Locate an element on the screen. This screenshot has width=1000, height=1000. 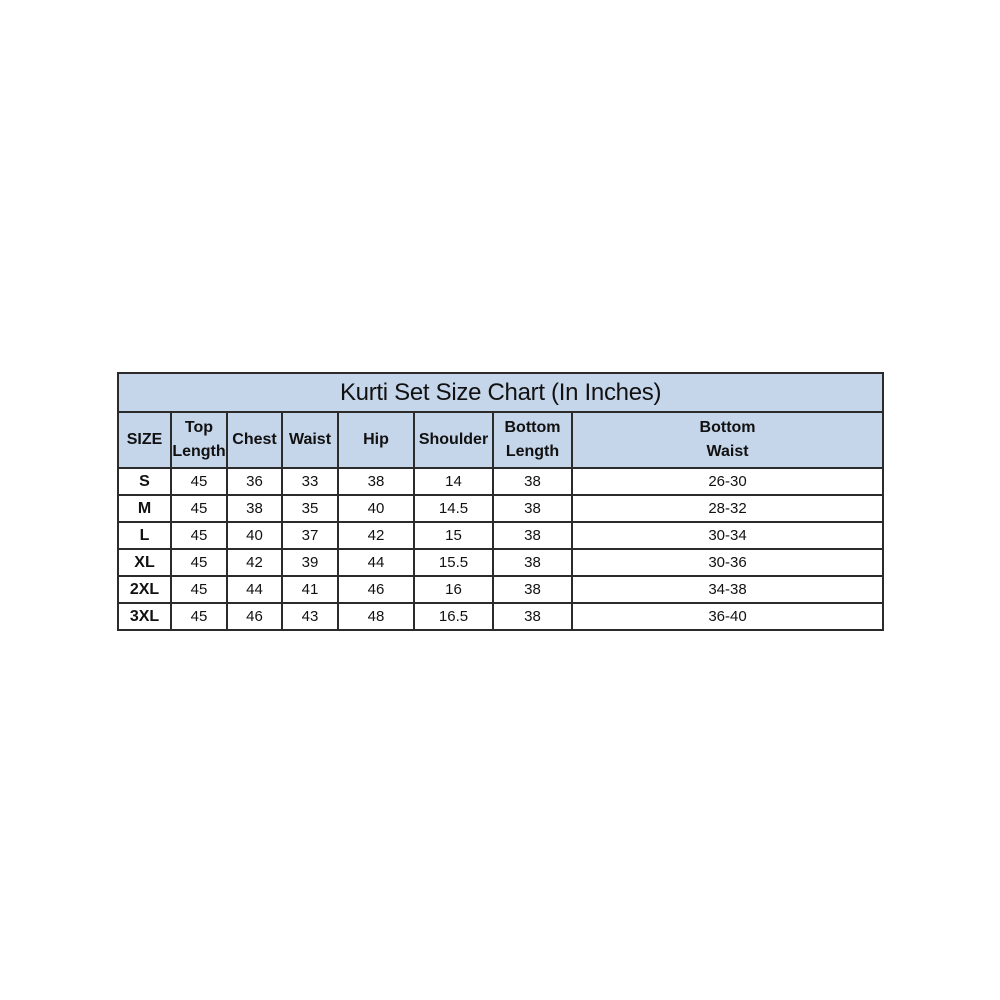
column-header: Top Length is located at coordinates (199, 440).